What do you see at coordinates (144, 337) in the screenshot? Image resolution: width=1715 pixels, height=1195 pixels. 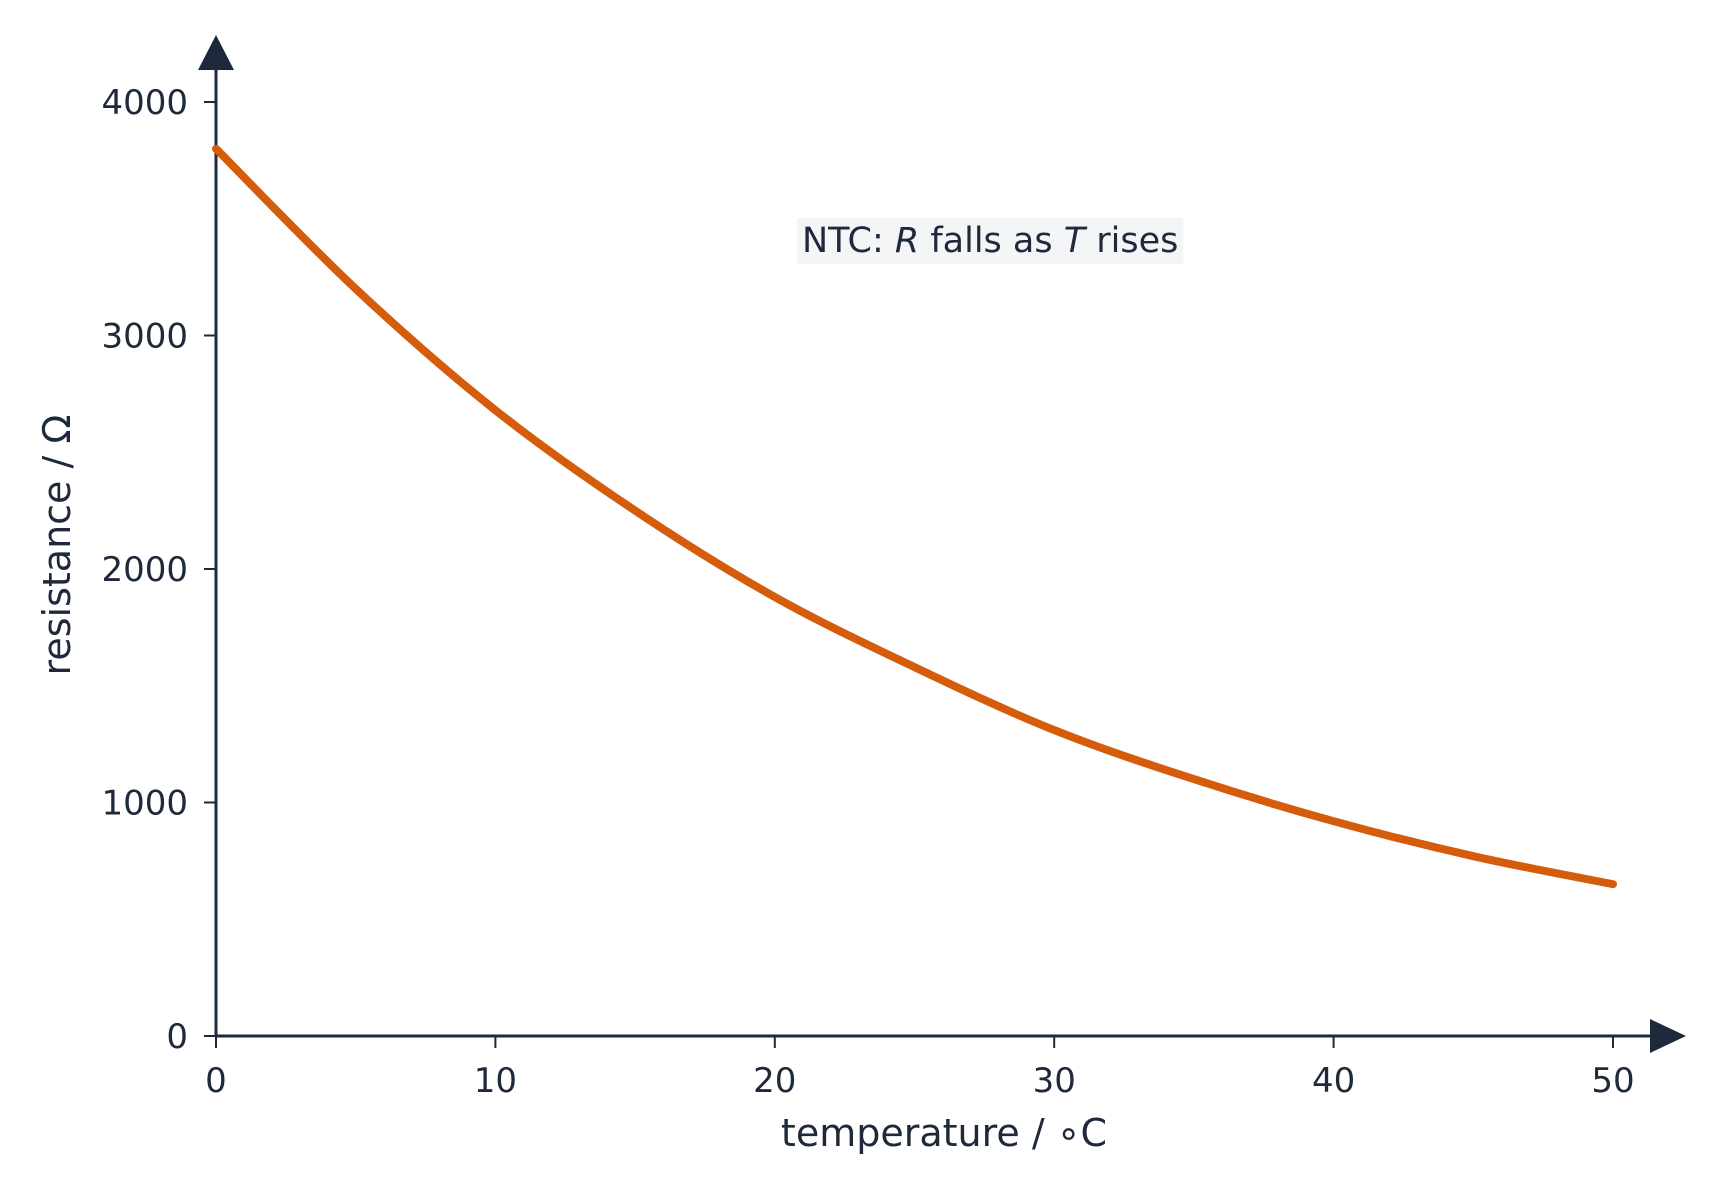 I see `y-tick-label: 3000` at bounding box center [144, 337].